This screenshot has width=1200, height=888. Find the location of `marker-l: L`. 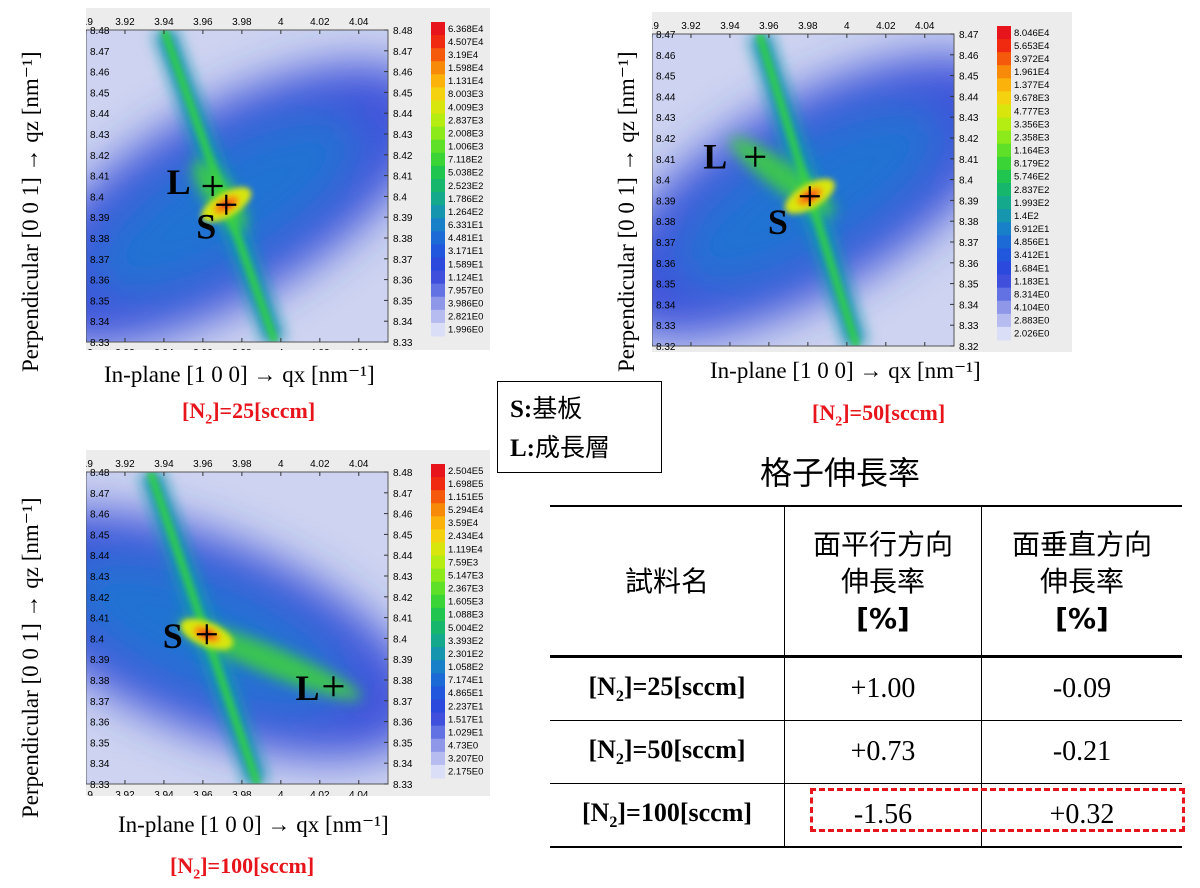

marker-l: L is located at coordinates (195, 182).